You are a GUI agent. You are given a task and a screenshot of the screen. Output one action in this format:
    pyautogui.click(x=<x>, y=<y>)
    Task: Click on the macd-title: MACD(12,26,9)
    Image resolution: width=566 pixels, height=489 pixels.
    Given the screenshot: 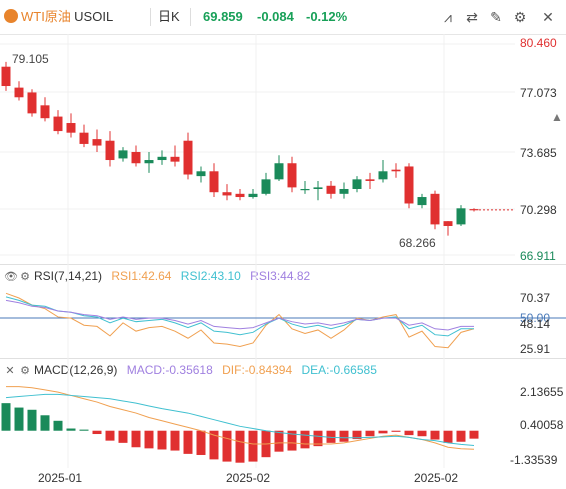 What is the action you would take?
    pyautogui.click(x=76, y=370)
    